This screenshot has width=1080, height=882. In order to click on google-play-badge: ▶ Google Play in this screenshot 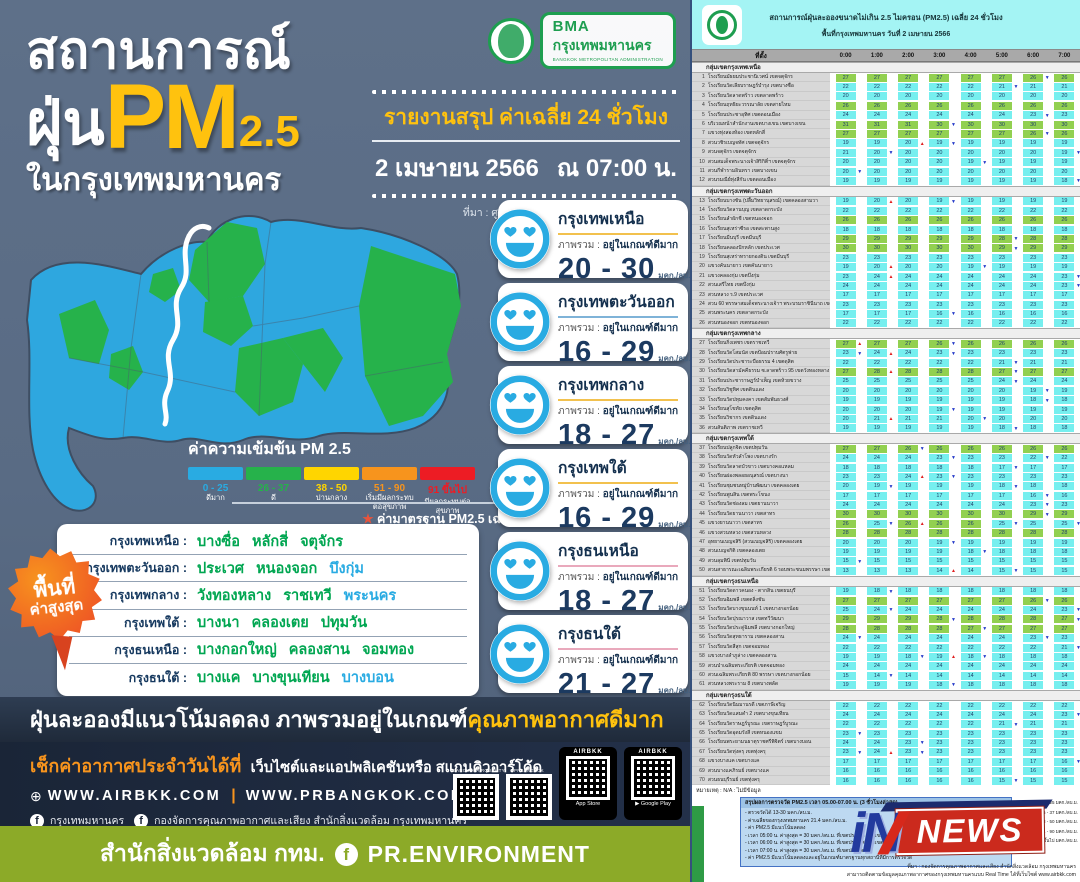, I will do `click(653, 804)`.